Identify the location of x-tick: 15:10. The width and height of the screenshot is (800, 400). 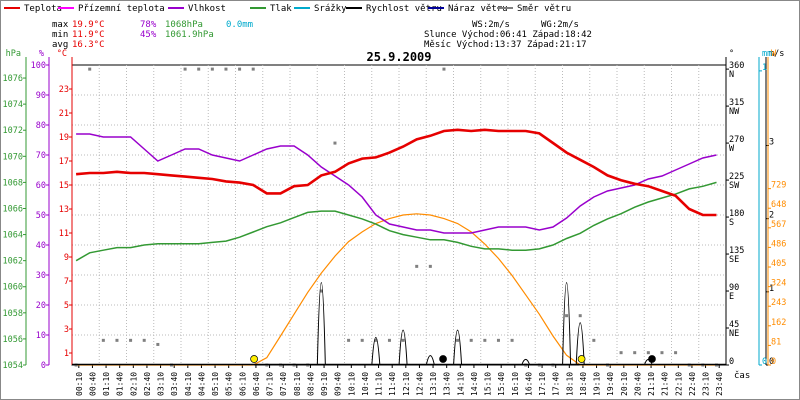
(488, 384).